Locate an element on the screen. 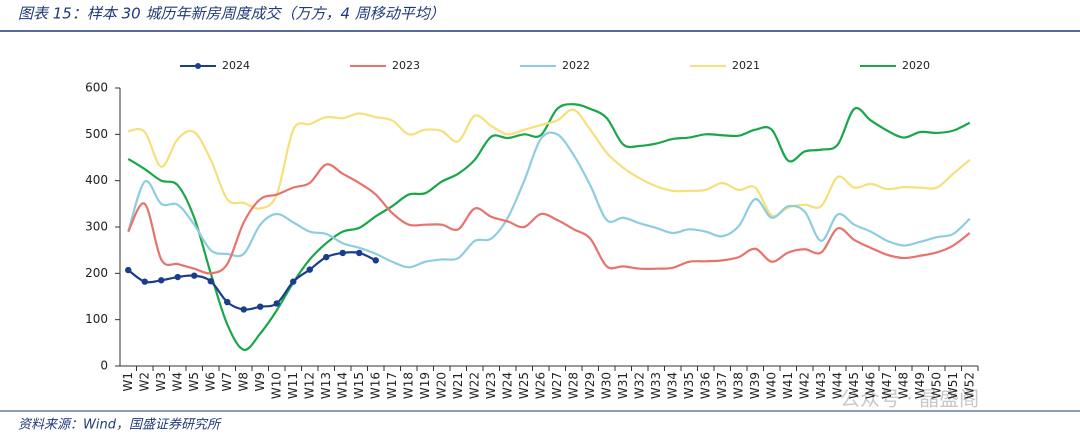 This screenshot has height=440, width=1080. x-tick-label: W38 is located at coordinates (738, 385).